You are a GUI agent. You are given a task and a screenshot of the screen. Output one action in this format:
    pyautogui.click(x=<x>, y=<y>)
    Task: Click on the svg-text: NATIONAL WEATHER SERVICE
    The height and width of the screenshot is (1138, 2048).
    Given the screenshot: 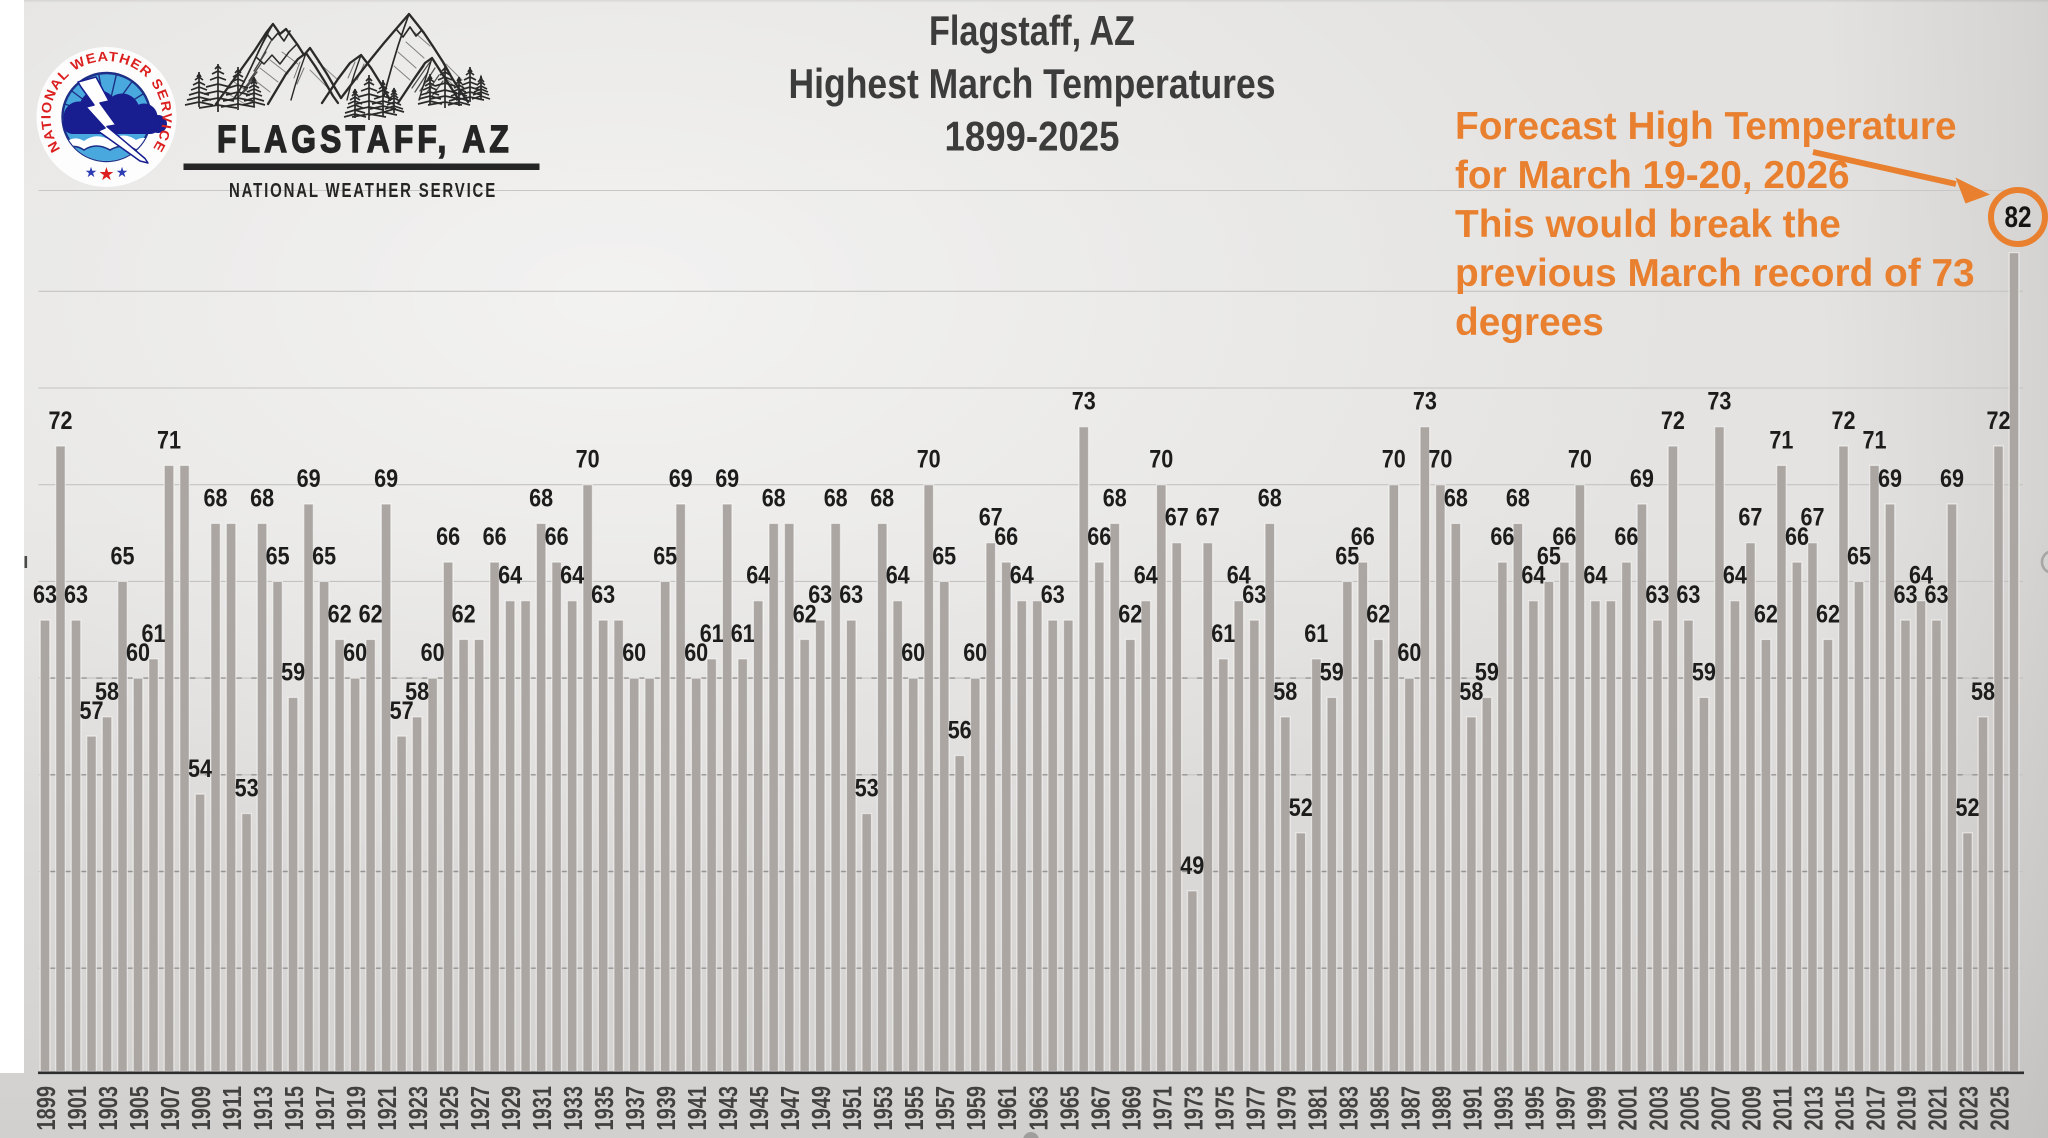 What is the action you would take?
    pyautogui.click(x=363, y=190)
    